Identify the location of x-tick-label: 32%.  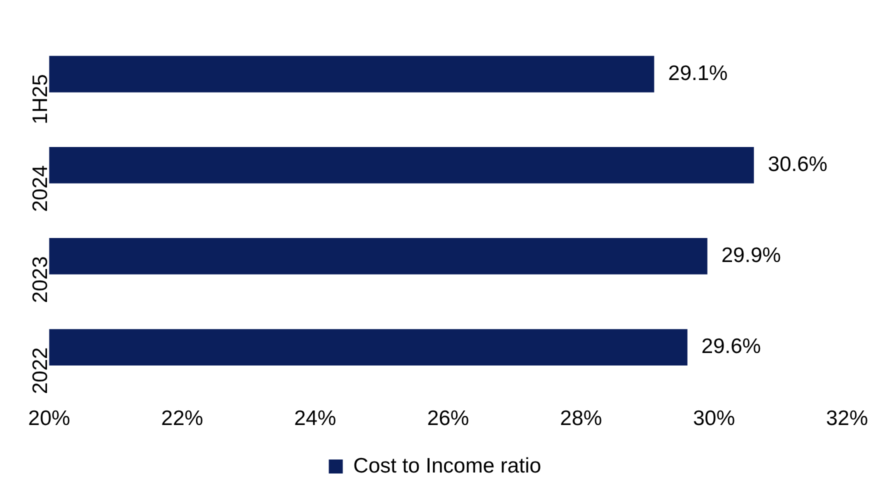
(847, 418).